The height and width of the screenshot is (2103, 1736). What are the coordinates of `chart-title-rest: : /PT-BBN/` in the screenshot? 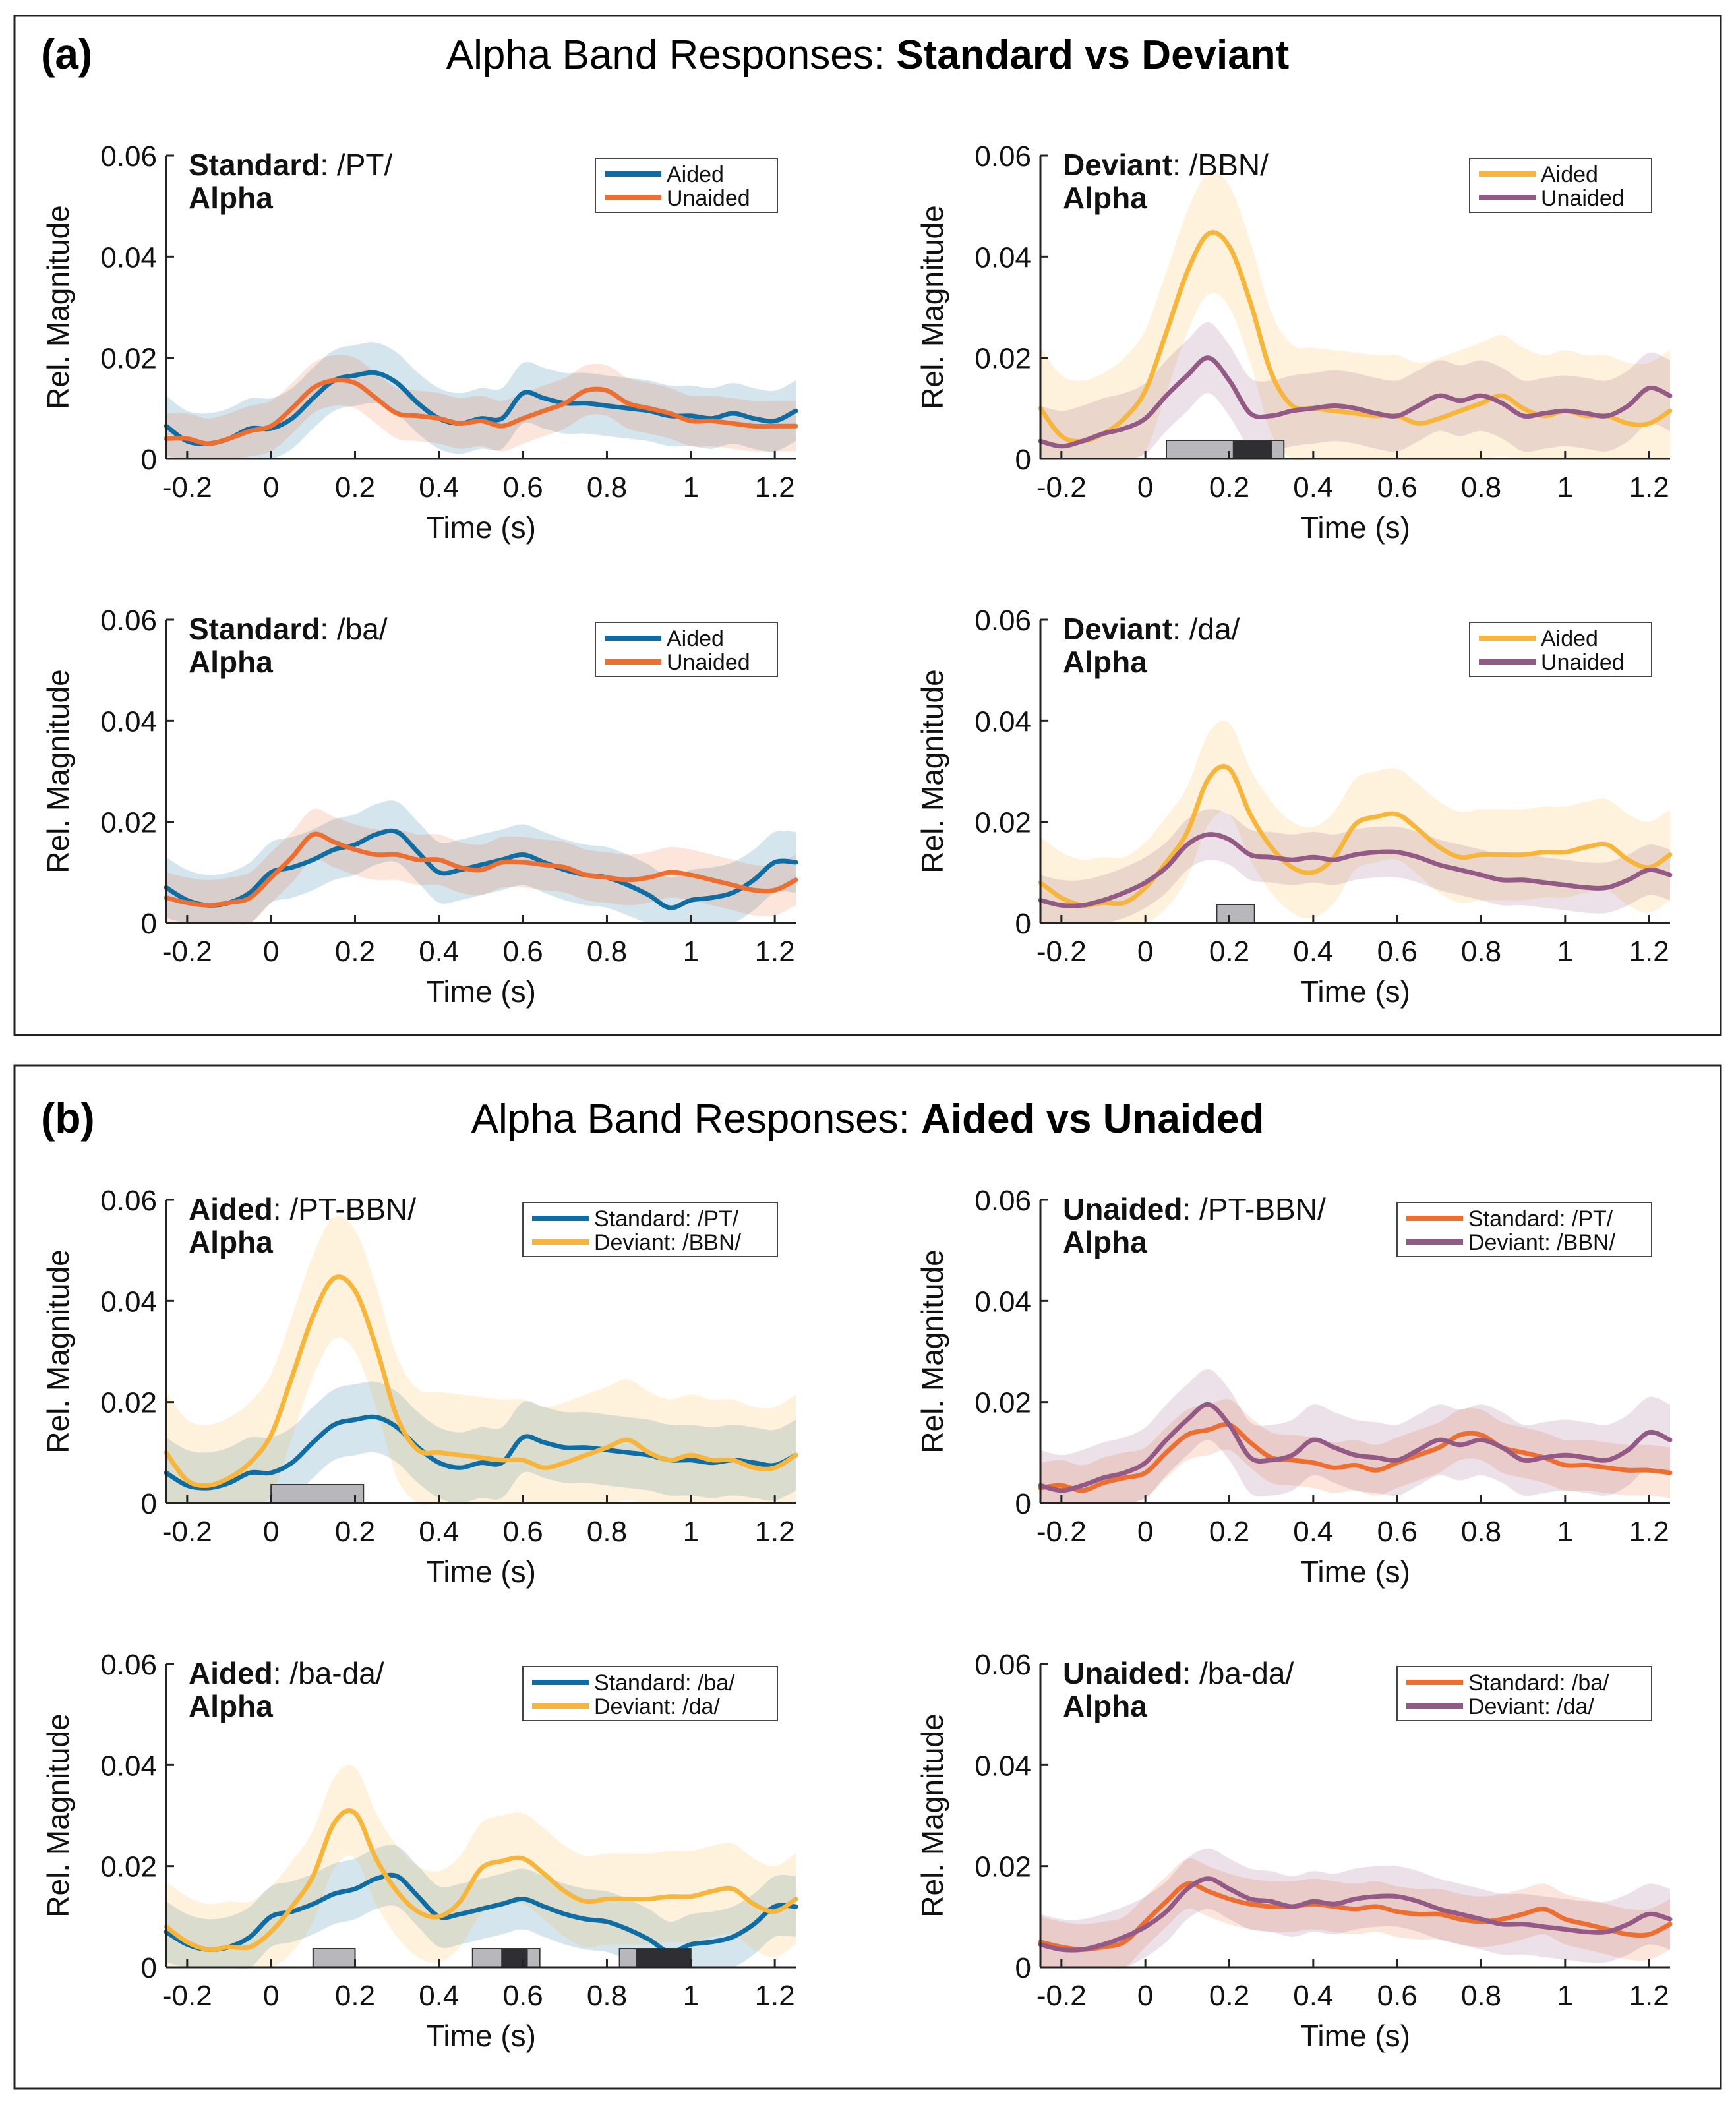 It's located at (1253, 1209).